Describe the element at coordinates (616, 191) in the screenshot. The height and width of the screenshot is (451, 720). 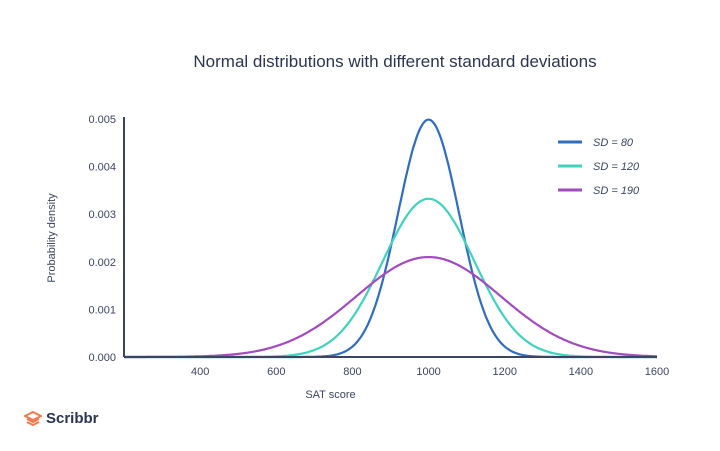
I see `legend-label-190: SD = 190` at that location.